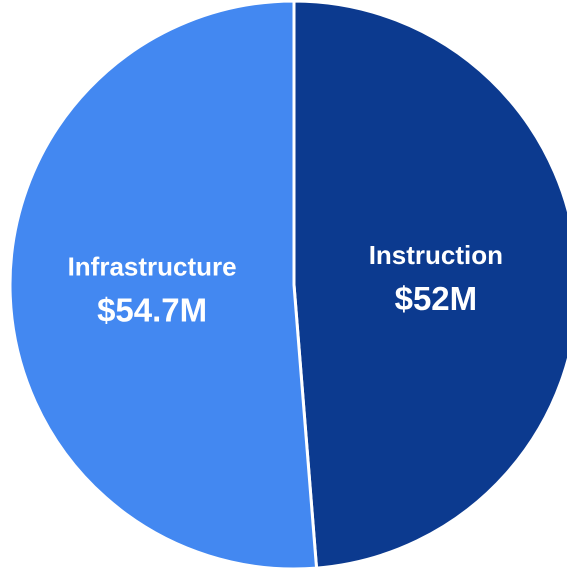 The width and height of the screenshot is (567, 568). Describe the element at coordinates (436, 298) in the screenshot. I see `slice-value-label: $52M` at that location.